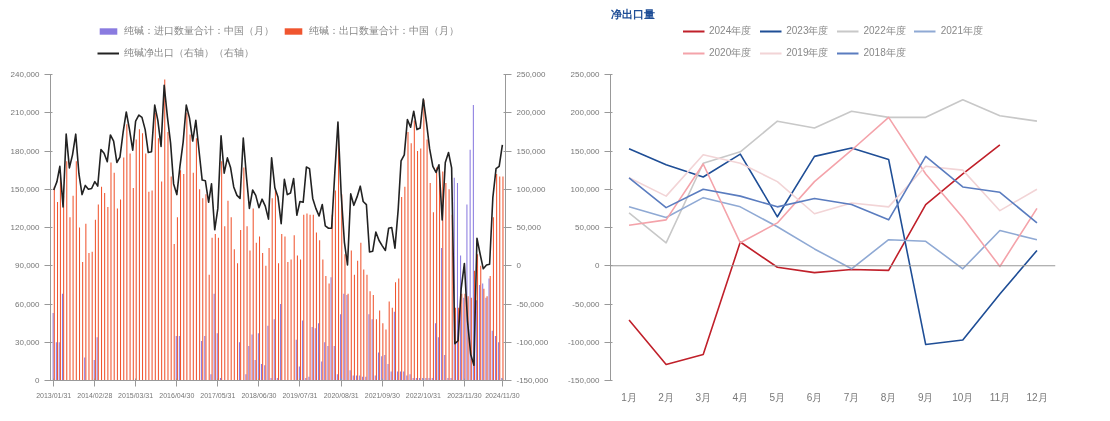  Describe the element at coordinates (884, 53) in the screenshot. I see `legend-label: 2018年度` at that location.